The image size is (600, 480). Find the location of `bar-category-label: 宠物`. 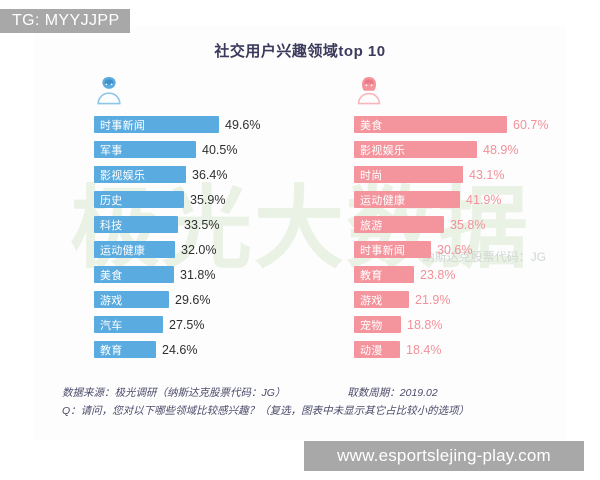

bar-category-label: 宠物 is located at coordinates (371, 325).